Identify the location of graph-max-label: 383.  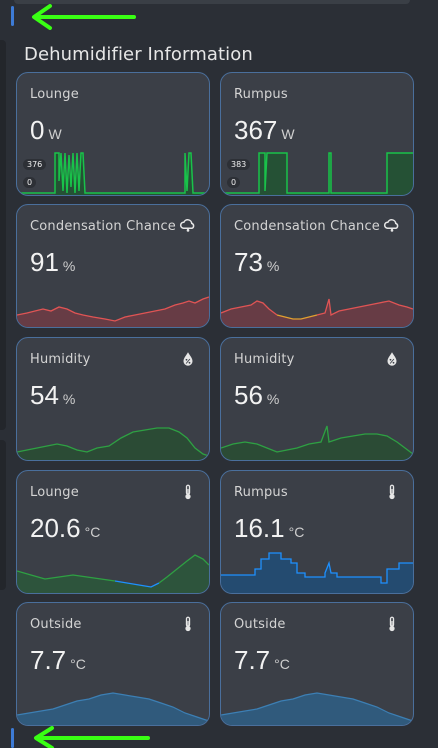
(239, 164).